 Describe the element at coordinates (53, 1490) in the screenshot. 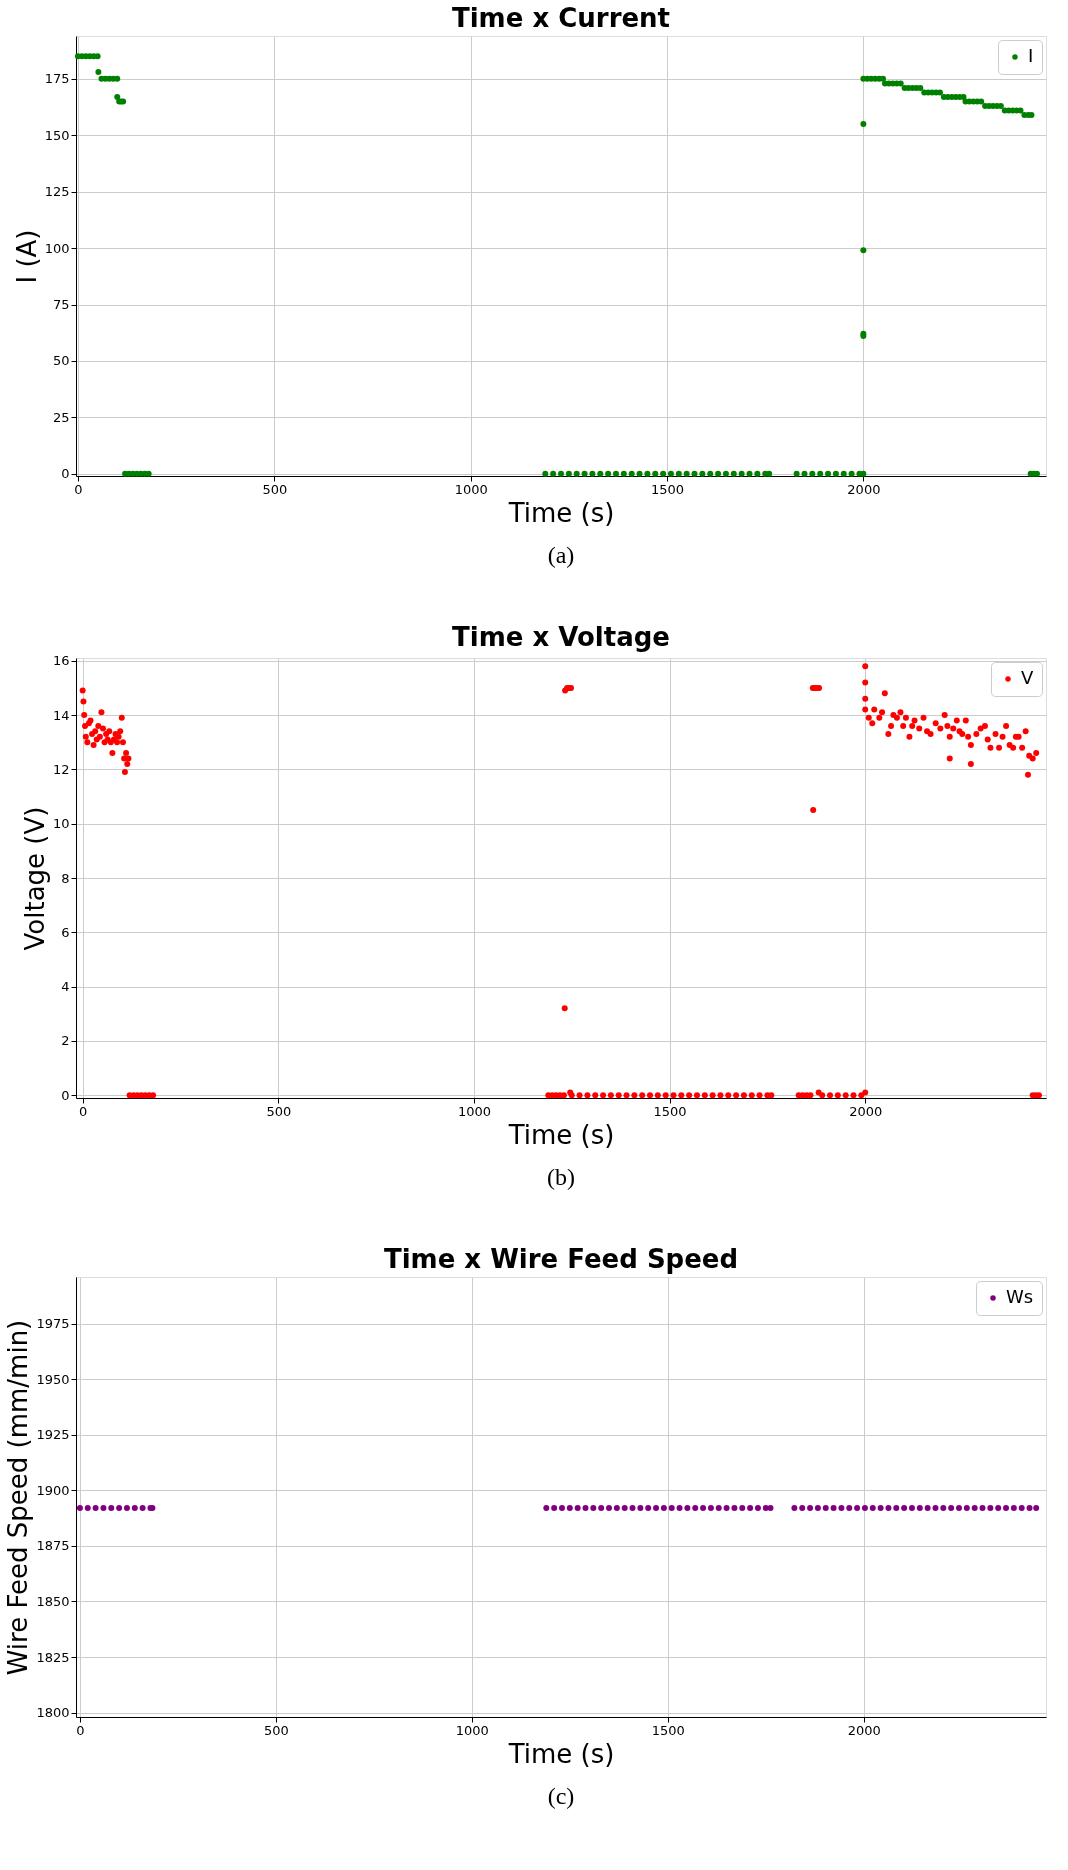

I see `y-tick-label: 1900` at that location.